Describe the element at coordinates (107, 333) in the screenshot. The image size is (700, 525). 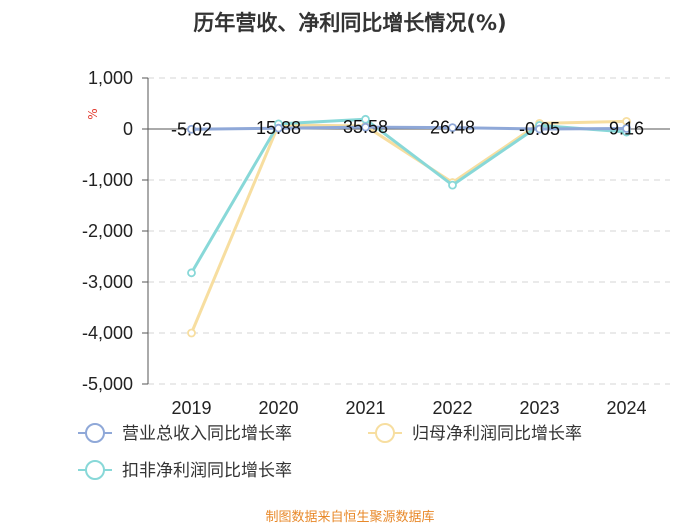
I see `y-tick-label: -4,000` at that location.